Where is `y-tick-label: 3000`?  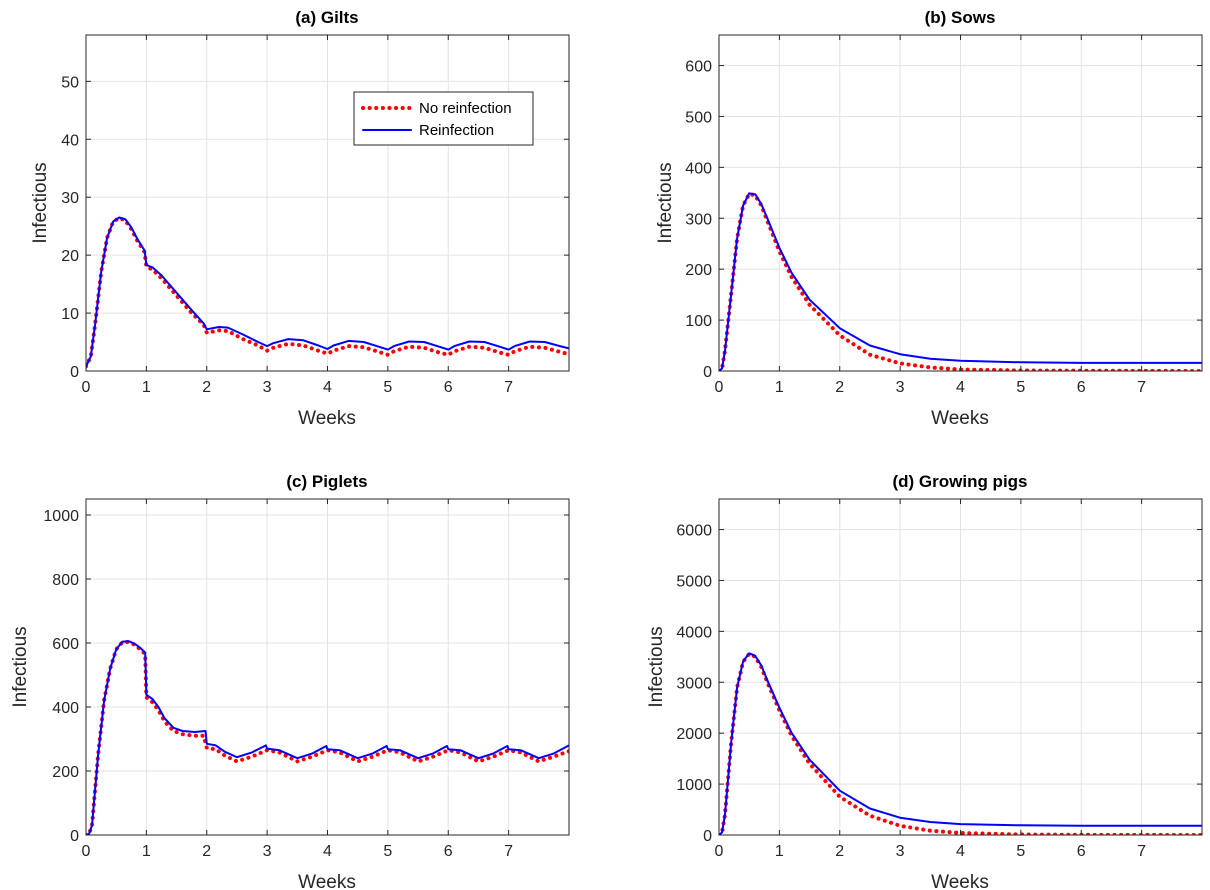 y-tick-label: 3000 is located at coordinates (694, 683).